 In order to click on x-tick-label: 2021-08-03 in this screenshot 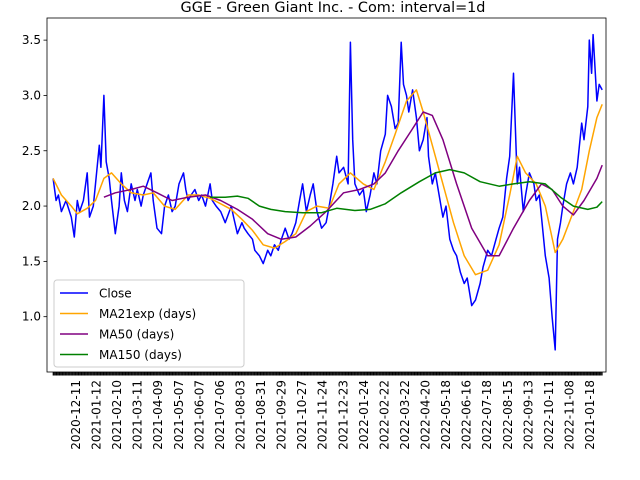, I will do `click(240, 415)`.